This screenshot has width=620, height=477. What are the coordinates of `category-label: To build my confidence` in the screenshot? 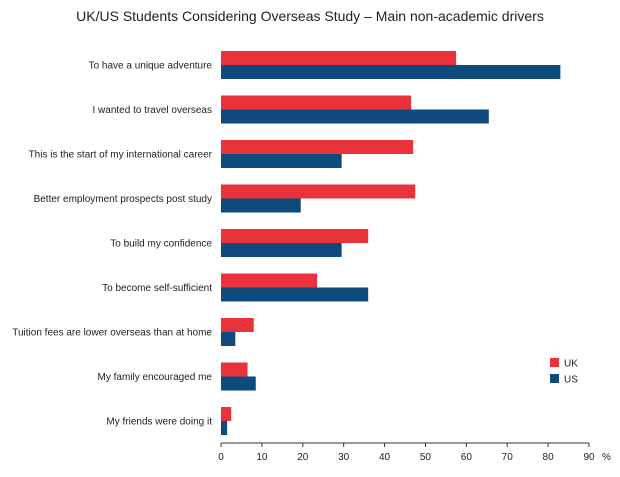 It's located at (161, 244).